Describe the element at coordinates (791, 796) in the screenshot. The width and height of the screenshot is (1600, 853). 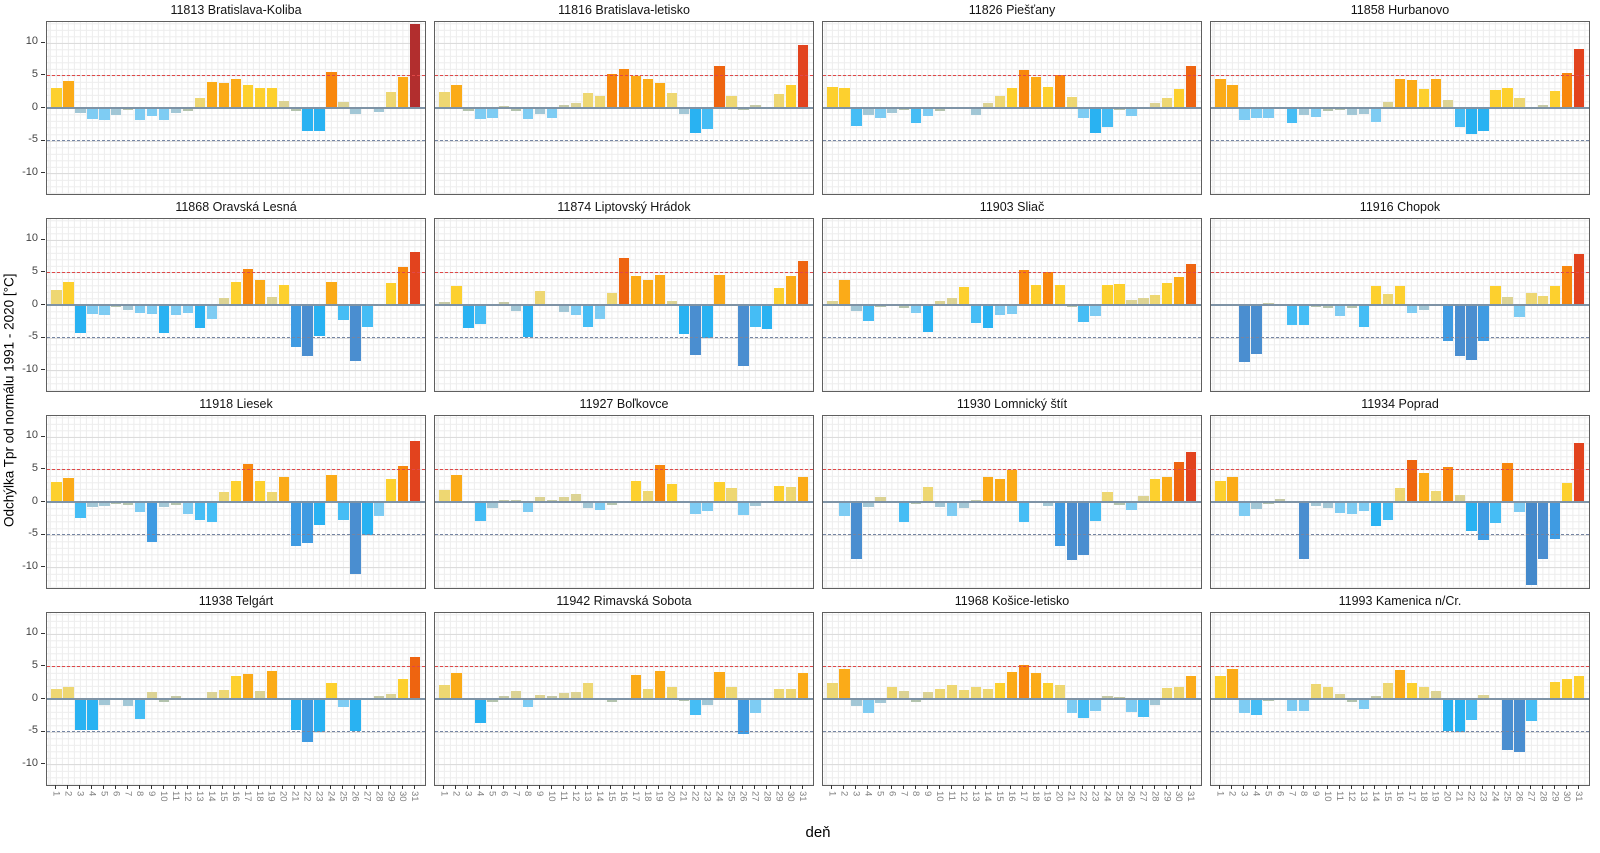
I see `x-tick-label: 30` at that location.